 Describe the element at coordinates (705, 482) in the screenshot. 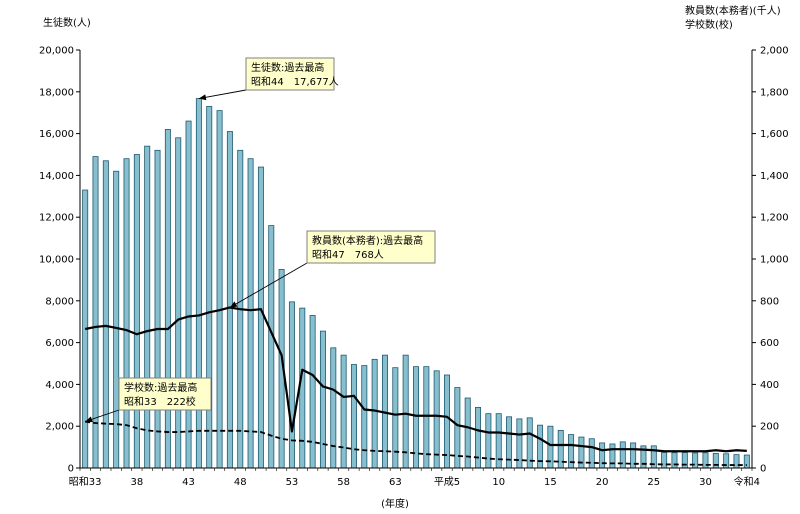

I see `x-tick-label: 30` at that location.